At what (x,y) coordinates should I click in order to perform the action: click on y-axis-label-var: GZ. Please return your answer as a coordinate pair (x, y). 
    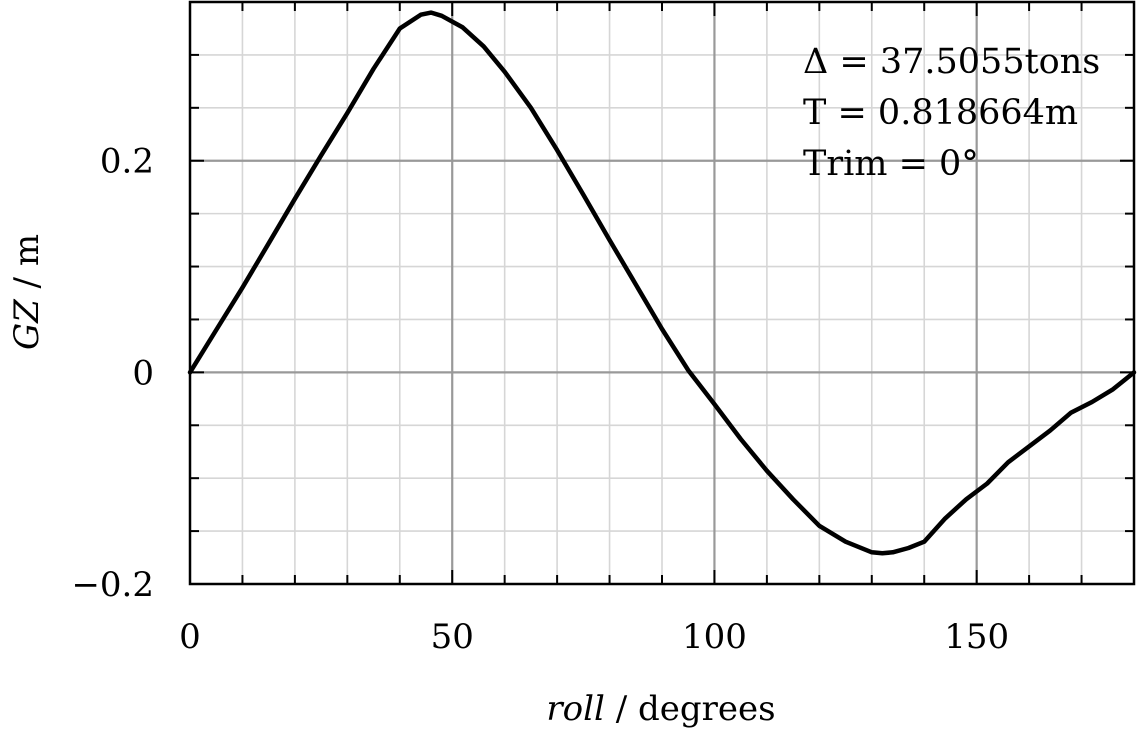
    Looking at the image, I should click on (27, 324).